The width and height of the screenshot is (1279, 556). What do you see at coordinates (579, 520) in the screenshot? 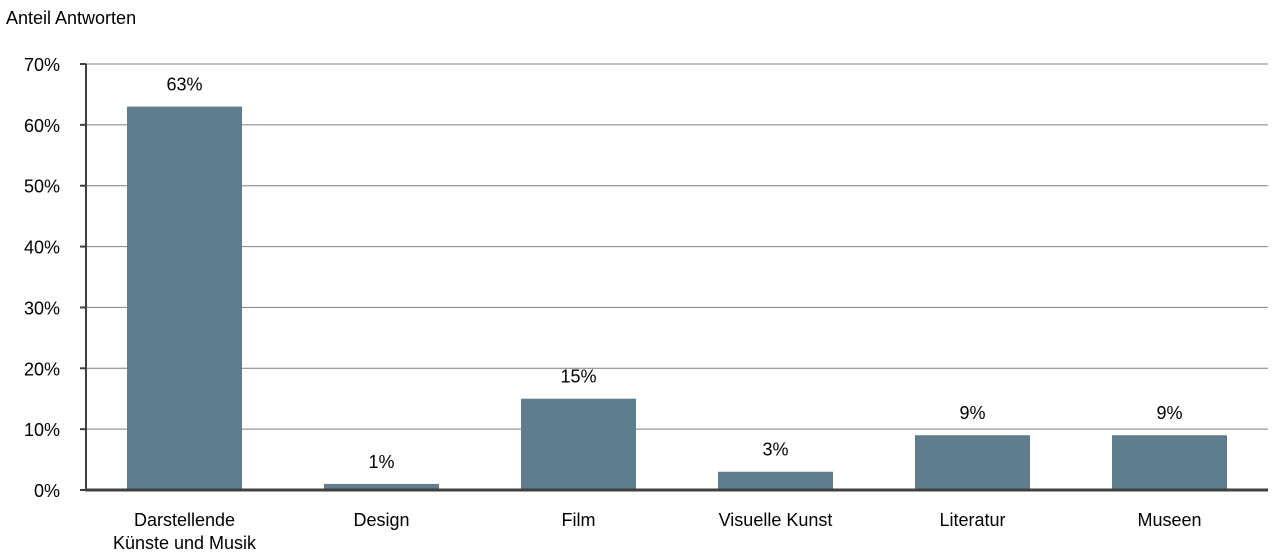
I see `x-tick-label: Film` at bounding box center [579, 520].